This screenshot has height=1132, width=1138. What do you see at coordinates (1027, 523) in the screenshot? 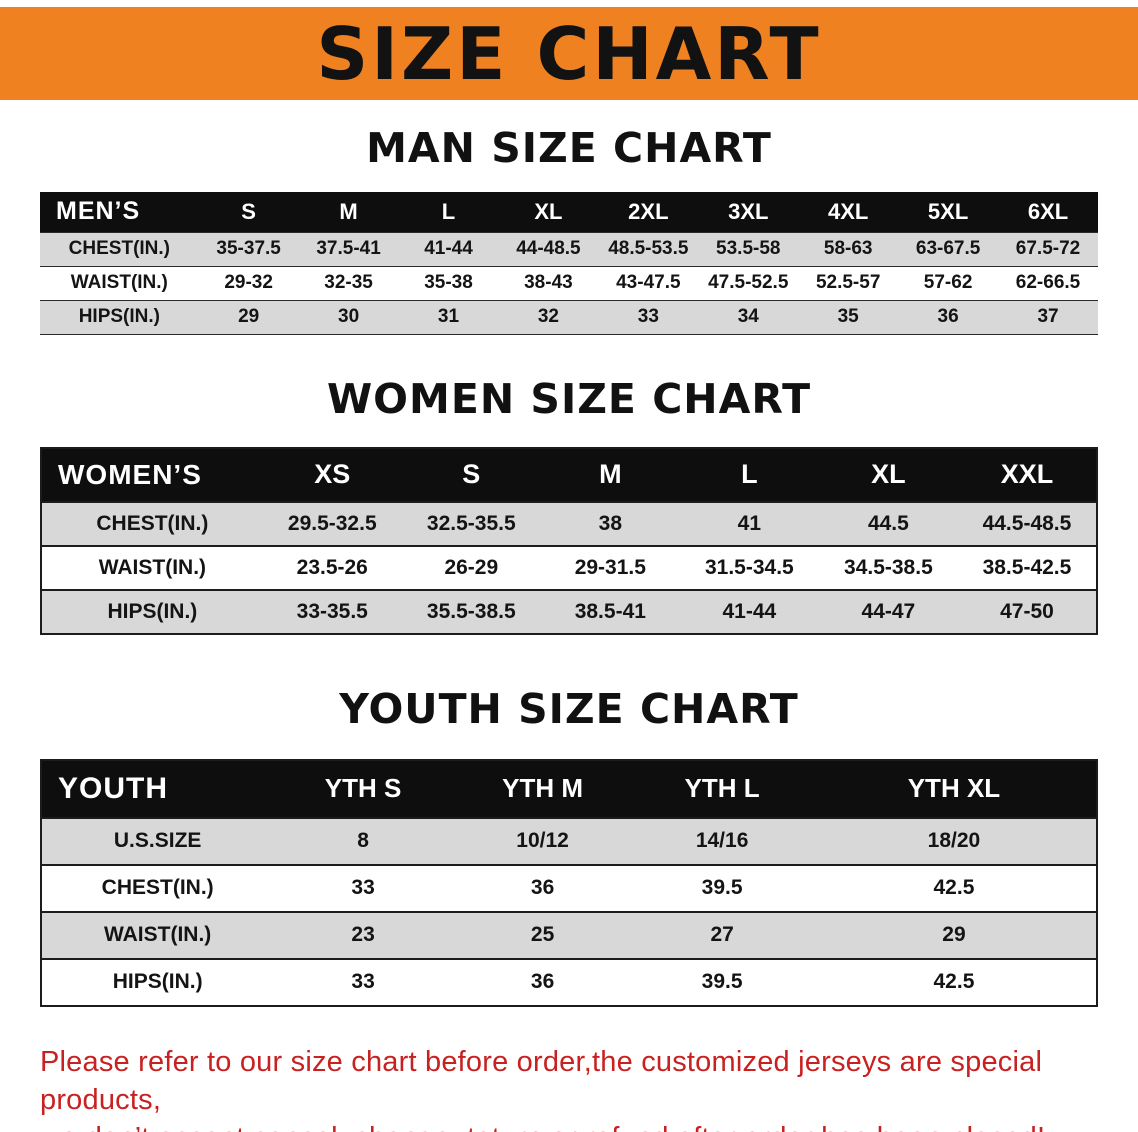
I see `size-value-cell: 44.5-48.5` at bounding box center [1027, 523].